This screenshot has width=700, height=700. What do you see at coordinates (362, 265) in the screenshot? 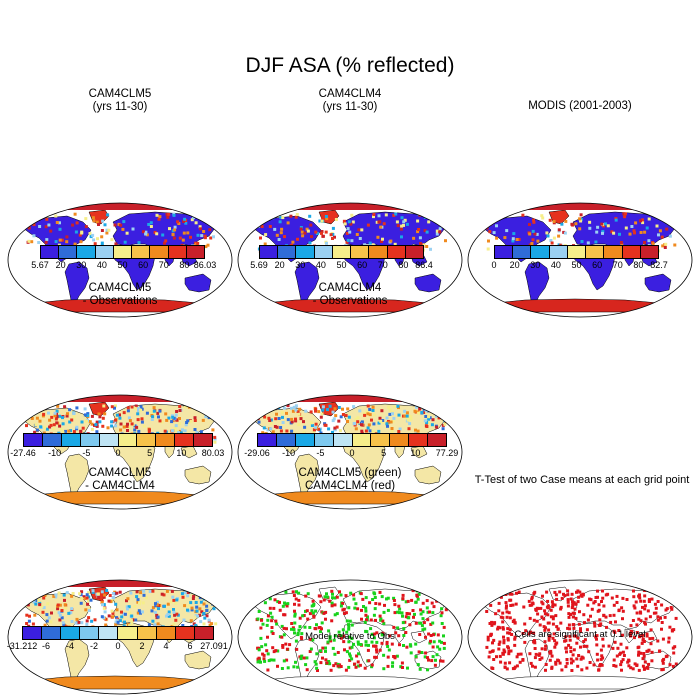
I see `colorbar-tick-label: 60` at bounding box center [362, 265].